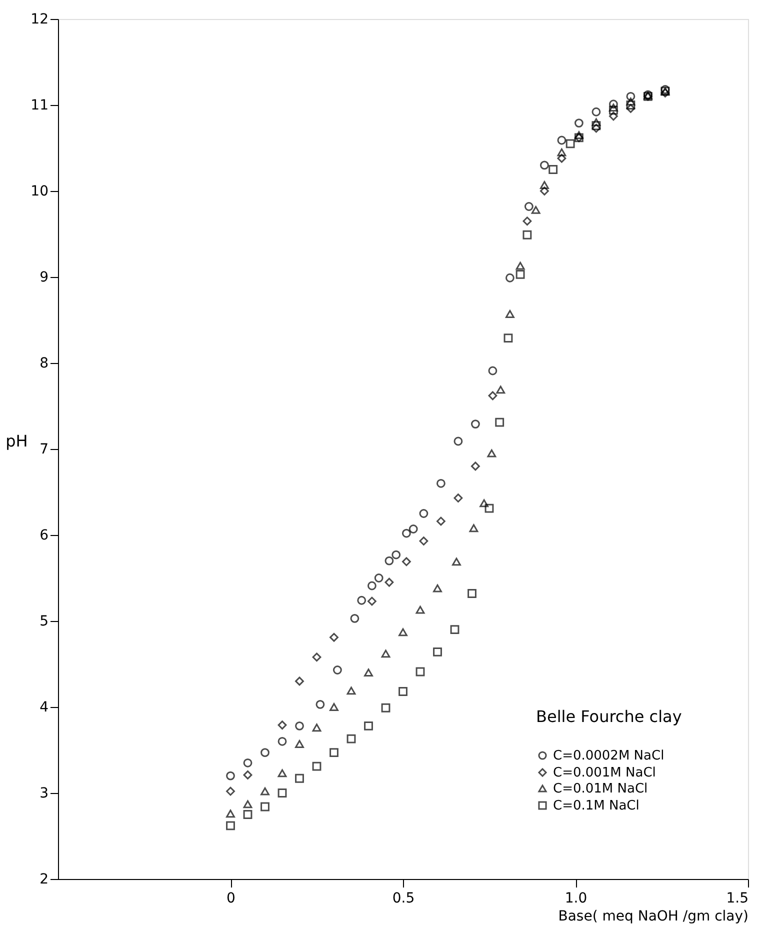 Image resolution: width=768 pixels, height=937 pixels. I want to click on x-tick-label: 0, so click(231, 898).